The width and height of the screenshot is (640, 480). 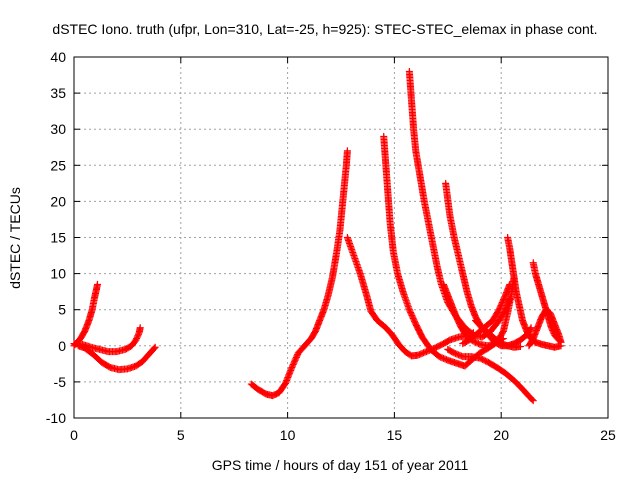 I want to click on series-arc4, so click(x=299, y=273).